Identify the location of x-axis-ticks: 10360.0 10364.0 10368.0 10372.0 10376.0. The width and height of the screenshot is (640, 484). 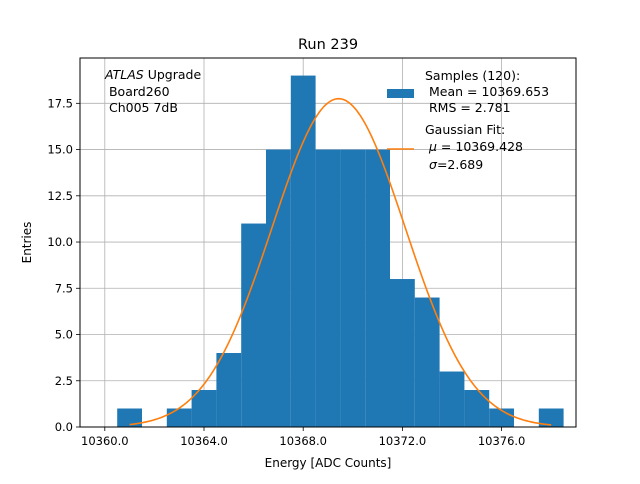
(303, 437).